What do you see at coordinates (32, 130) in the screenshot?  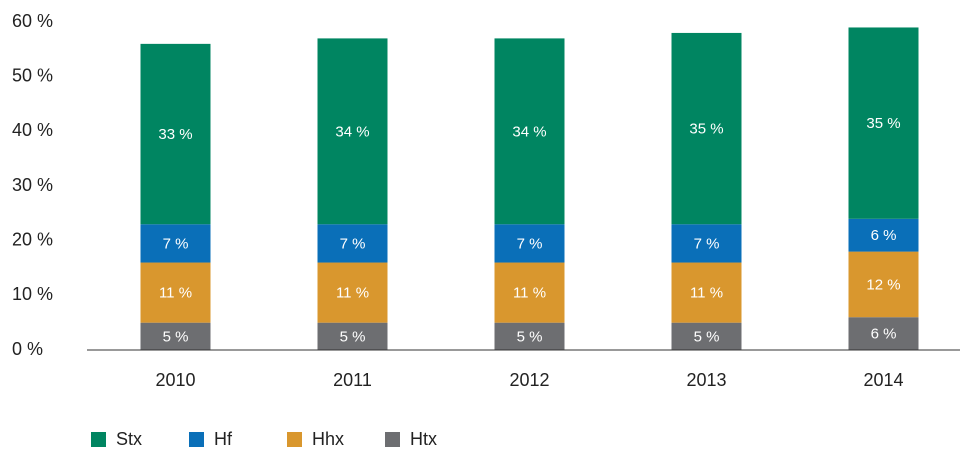 I see `y-tick-label: 40 %` at bounding box center [32, 130].